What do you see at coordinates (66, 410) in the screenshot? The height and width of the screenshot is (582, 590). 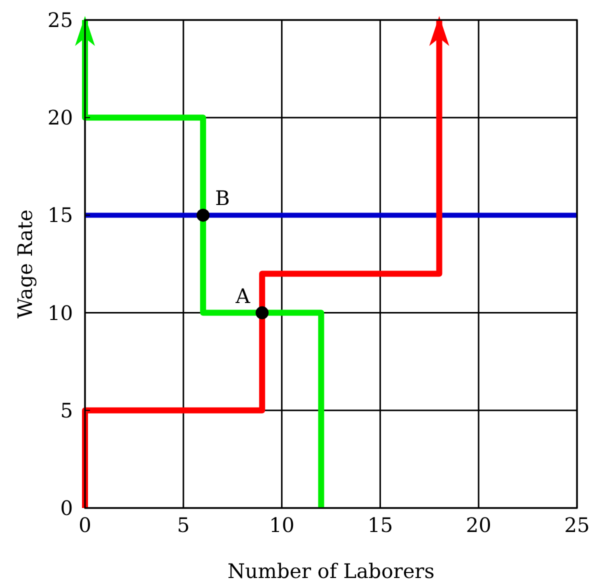 I see `y-tick-label: 5` at bounding box center [66, 410].